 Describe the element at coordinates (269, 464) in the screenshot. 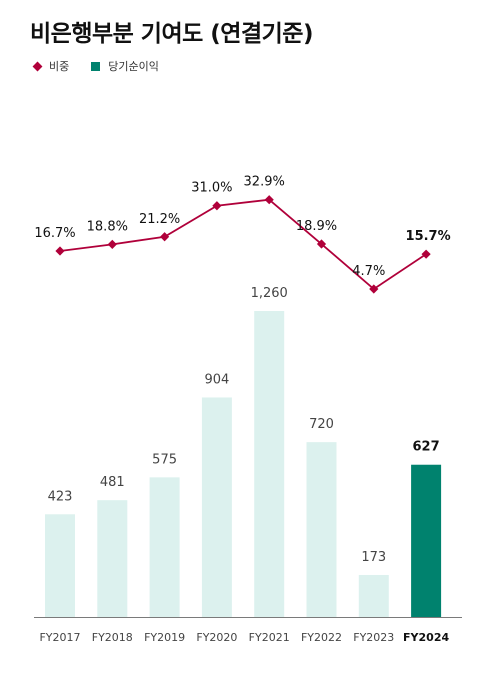

I see `bar-fy2021` at that location.